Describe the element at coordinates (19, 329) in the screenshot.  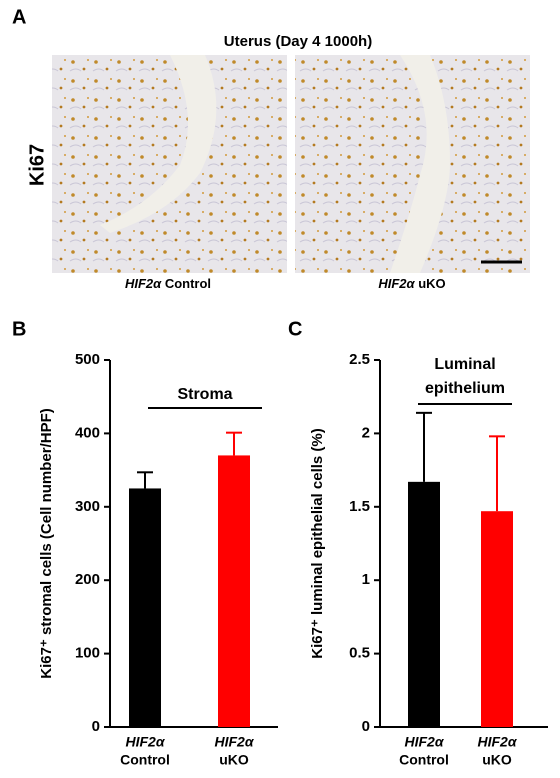
I see `panel-label: B` at that location.